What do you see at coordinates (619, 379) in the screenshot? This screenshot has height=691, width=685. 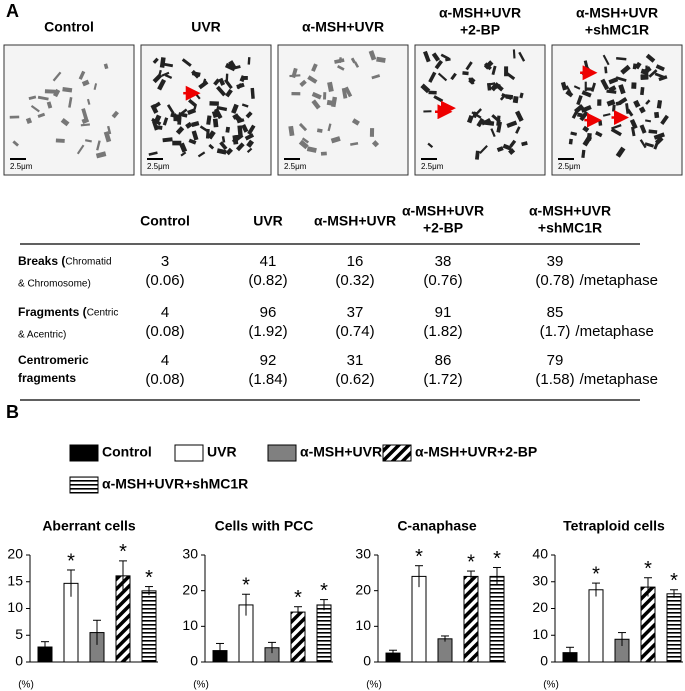 I see `table-unit: /metaphase` at bounding box center [619, 379].